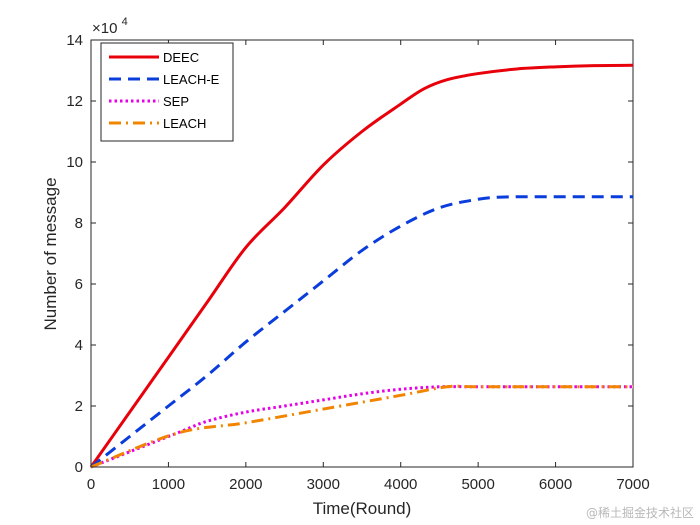 The image size is (700, 525). I want to click on x-tick-label: 0, so click(91, 484).